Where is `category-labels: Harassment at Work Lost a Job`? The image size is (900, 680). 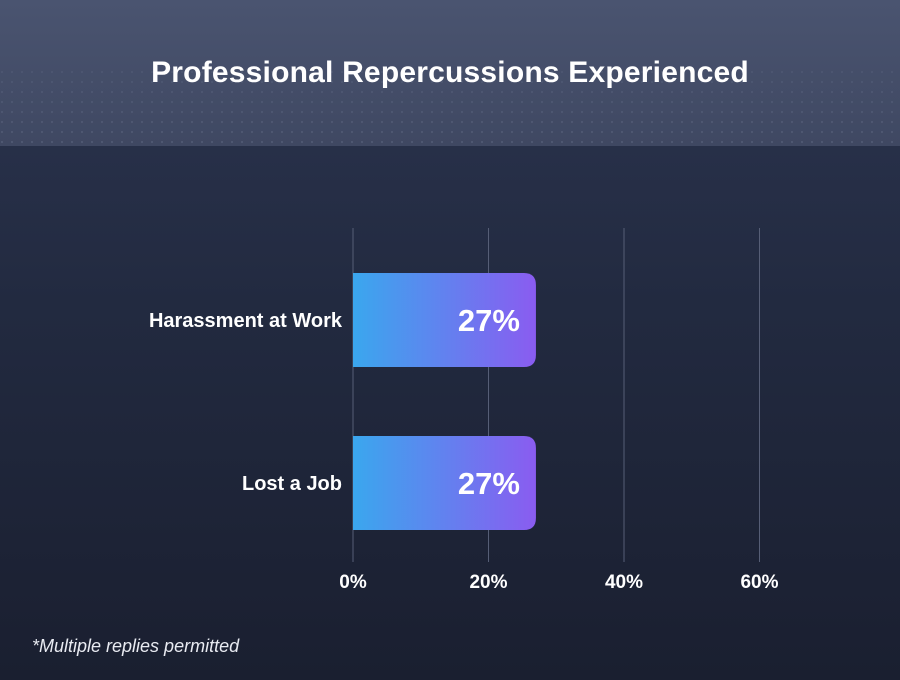
category-labels: Harassment at Work Lost a Job is located at coordinates (246, 402).